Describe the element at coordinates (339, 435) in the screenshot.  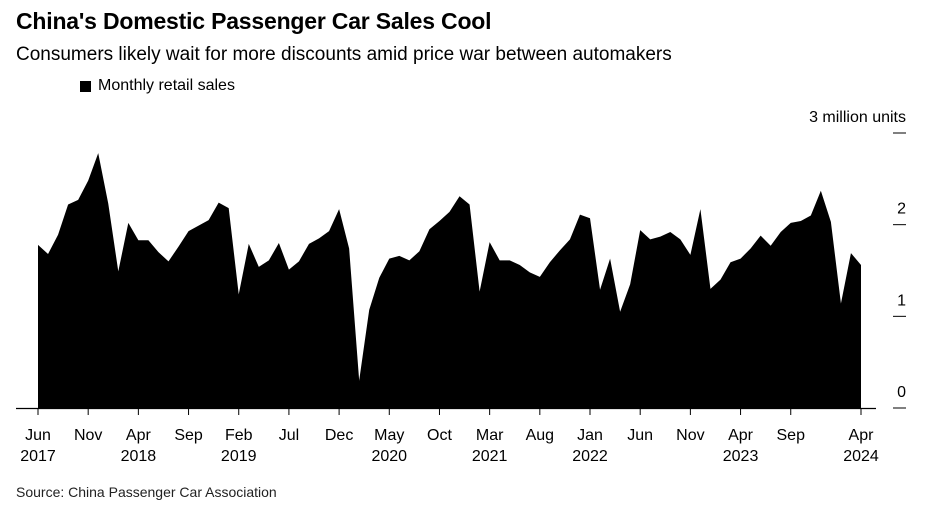
I see `x-tick-label-2019-12: Dec` at that location.